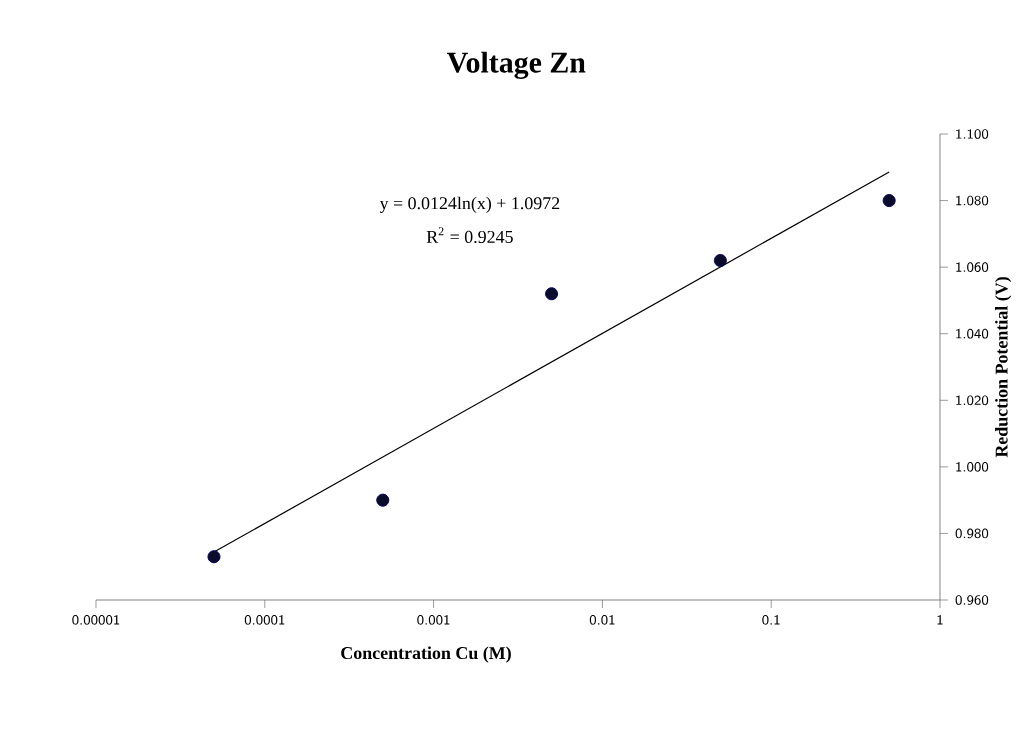  I want to click on x-axis-title: Concentration Cu (M), so click(426, 654).